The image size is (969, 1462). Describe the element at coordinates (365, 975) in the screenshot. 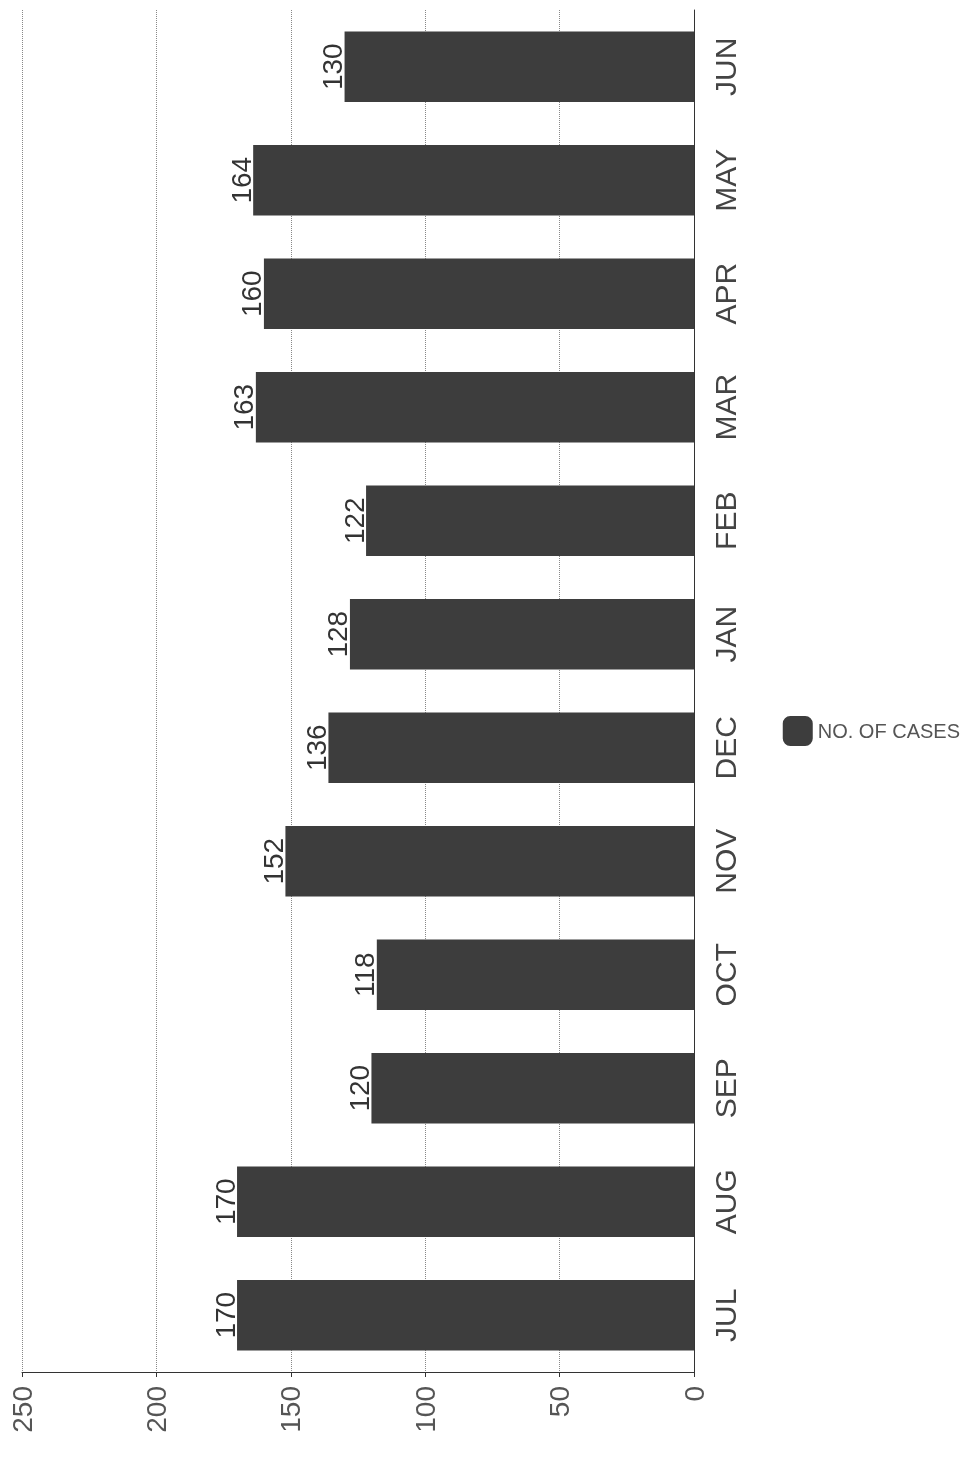

I see `data-label: 118` at that location.